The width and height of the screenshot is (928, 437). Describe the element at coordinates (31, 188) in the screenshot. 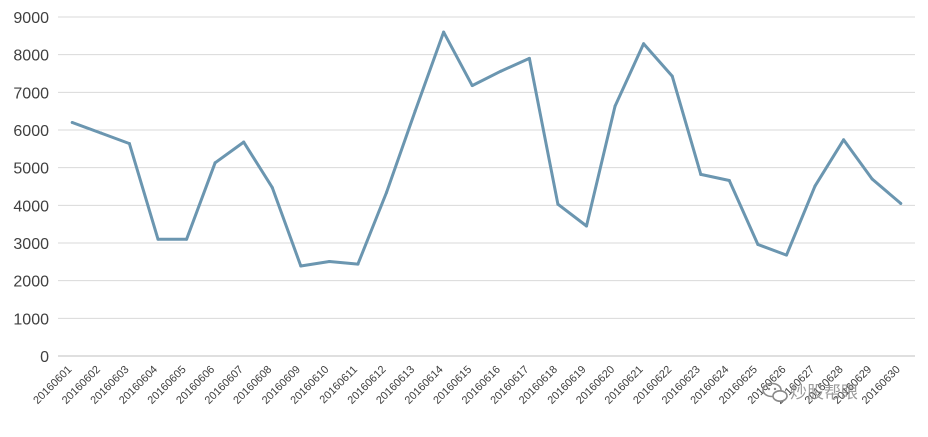

I see `y-axis-ticks: 0 1000 2000 3000 4000 5000 6000 7000 8000 9000` at that location.